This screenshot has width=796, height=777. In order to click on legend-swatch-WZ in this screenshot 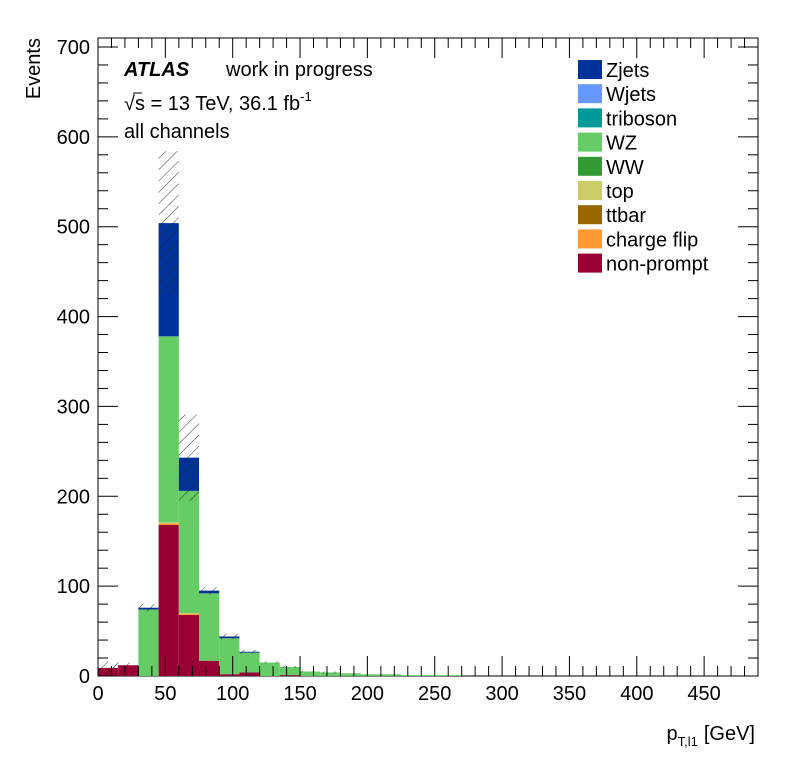, I will do `click(590, 142)`.